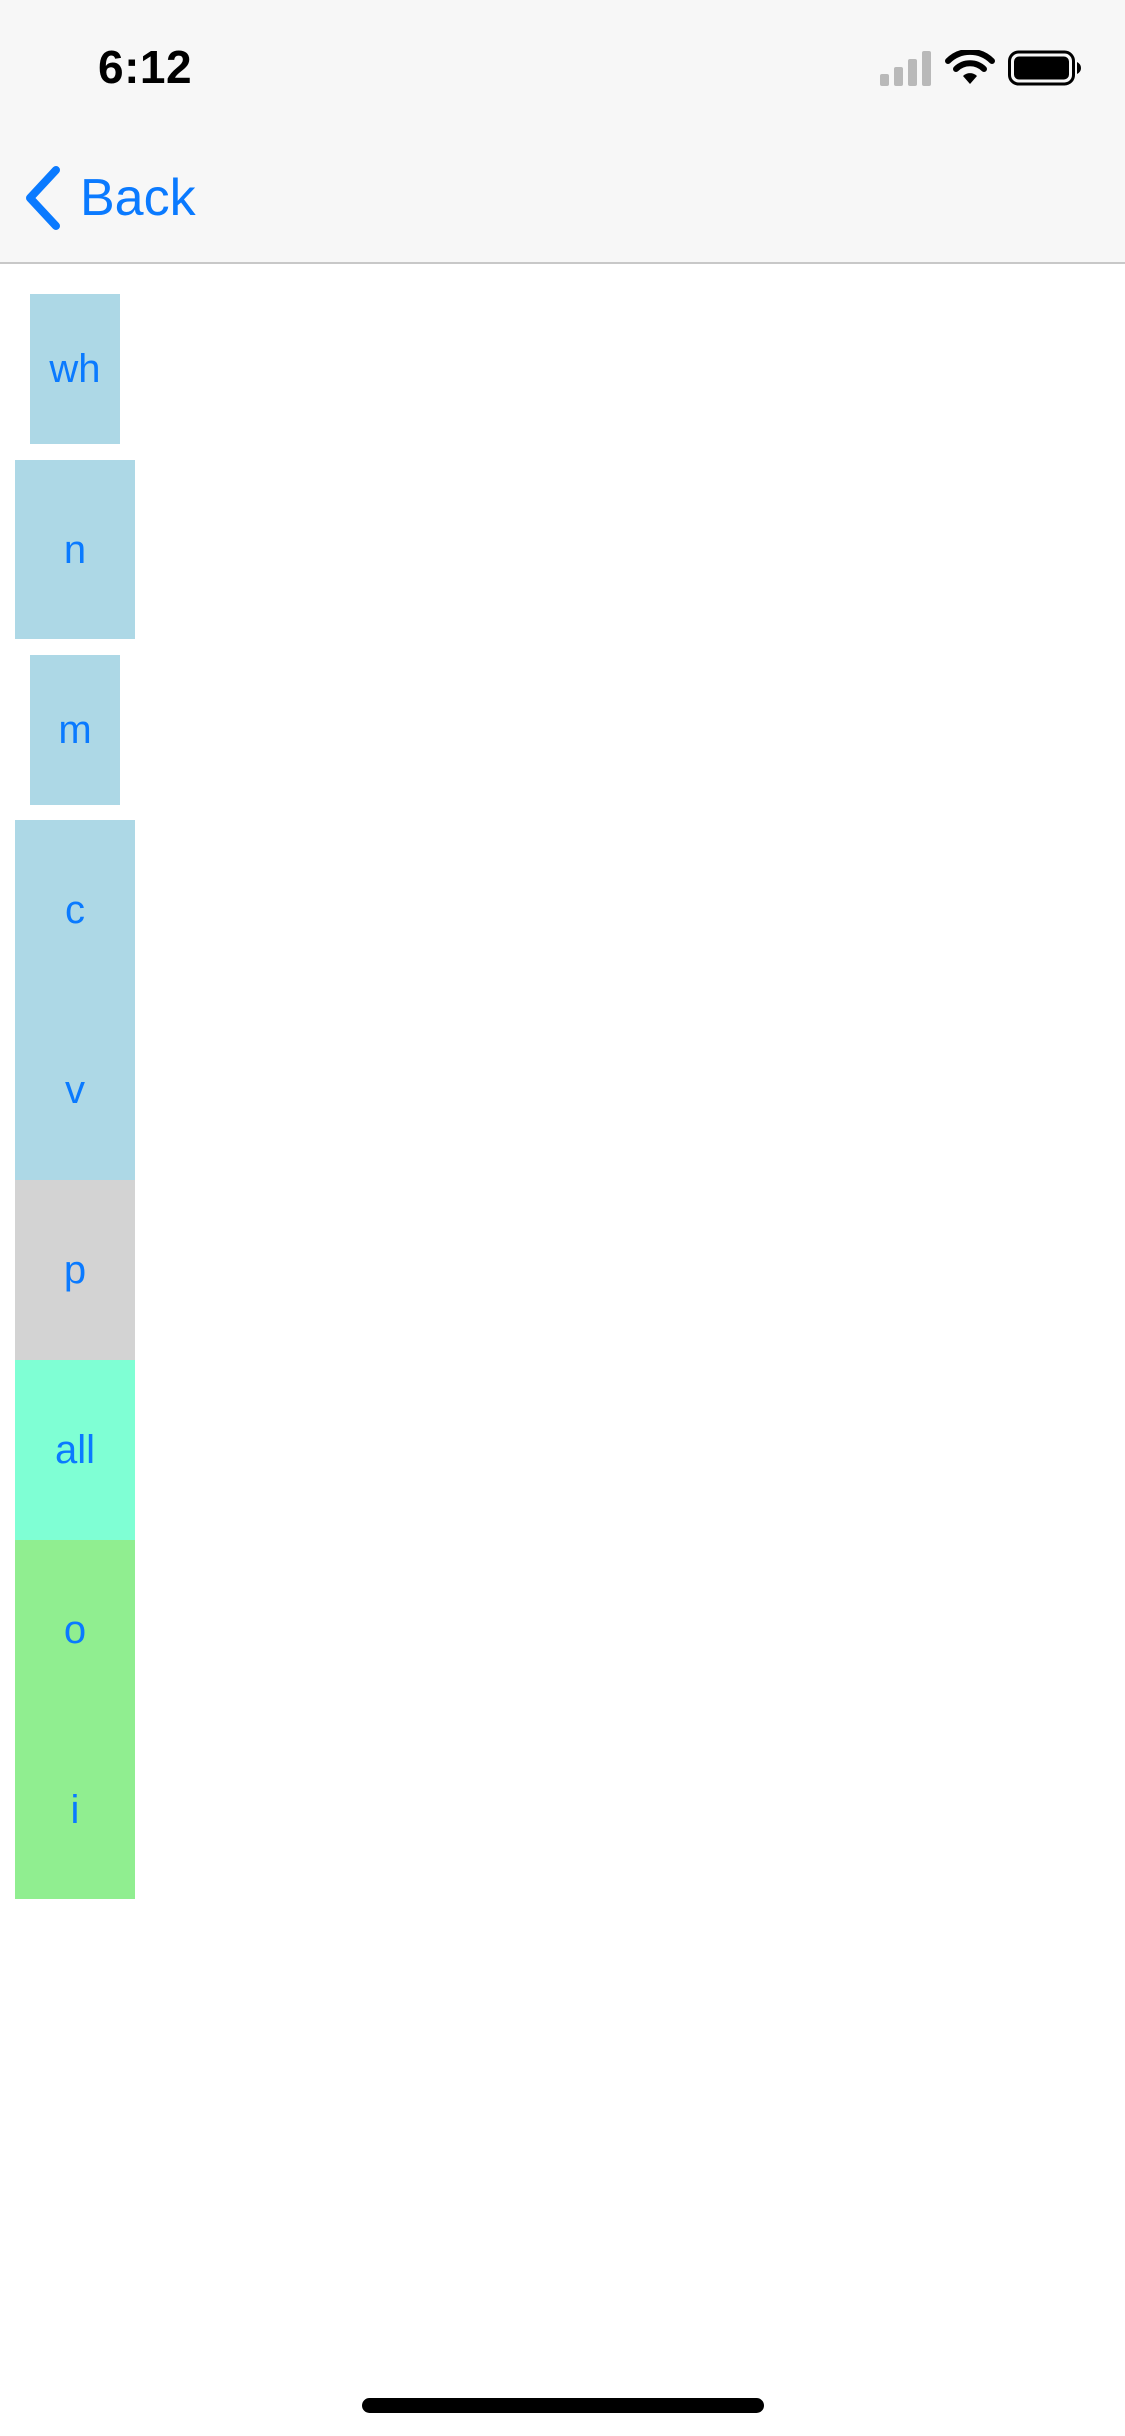  I want to click on wifi-icon, so click(970, 67).